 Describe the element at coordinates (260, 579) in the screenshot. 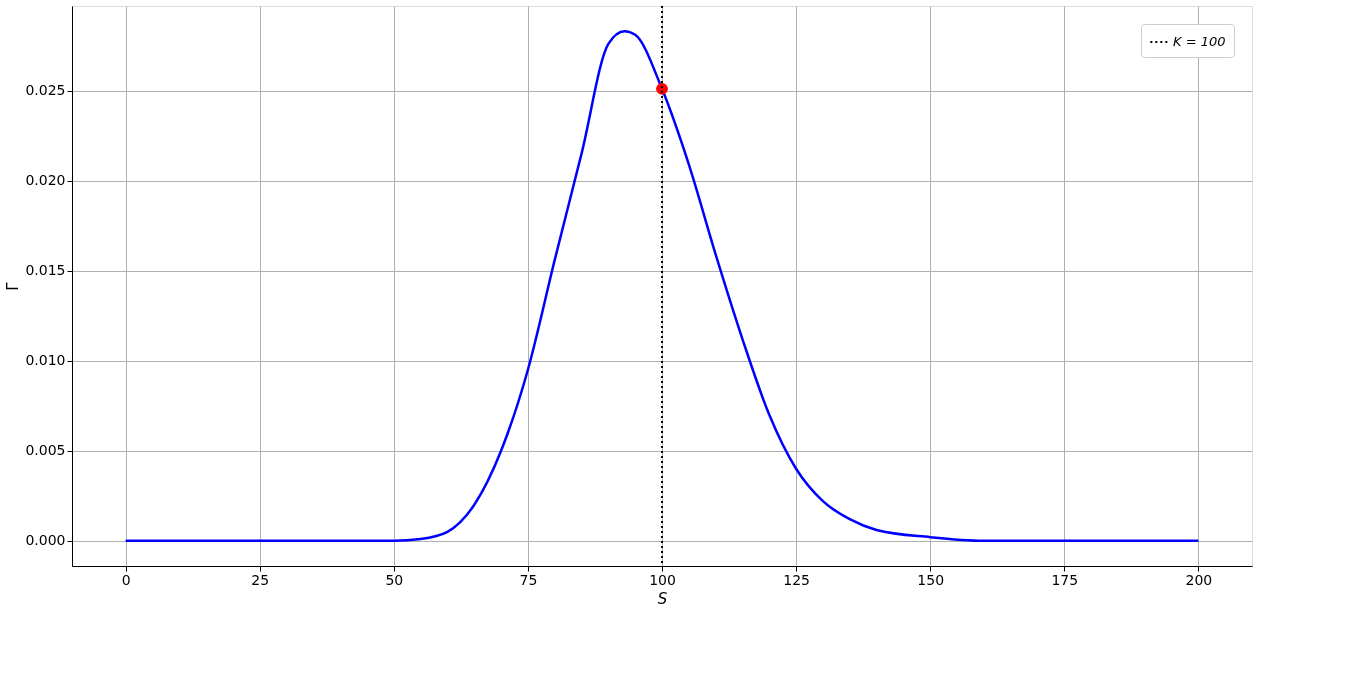

I see `x-tick-label: 25` at that location.